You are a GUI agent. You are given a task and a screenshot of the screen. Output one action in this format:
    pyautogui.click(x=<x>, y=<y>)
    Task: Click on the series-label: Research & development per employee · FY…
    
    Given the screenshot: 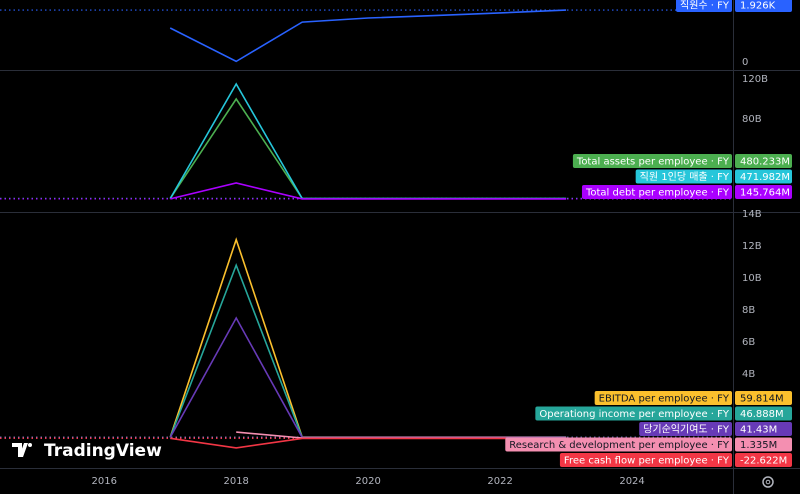 What is the action you would take?
    pyautogui.click(x=648, y=444)
    